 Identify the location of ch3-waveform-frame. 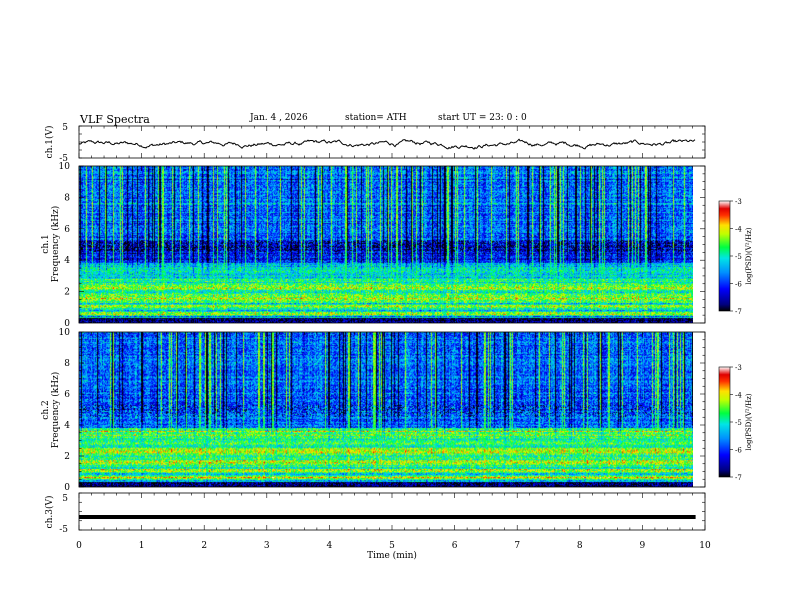
(392, 511).